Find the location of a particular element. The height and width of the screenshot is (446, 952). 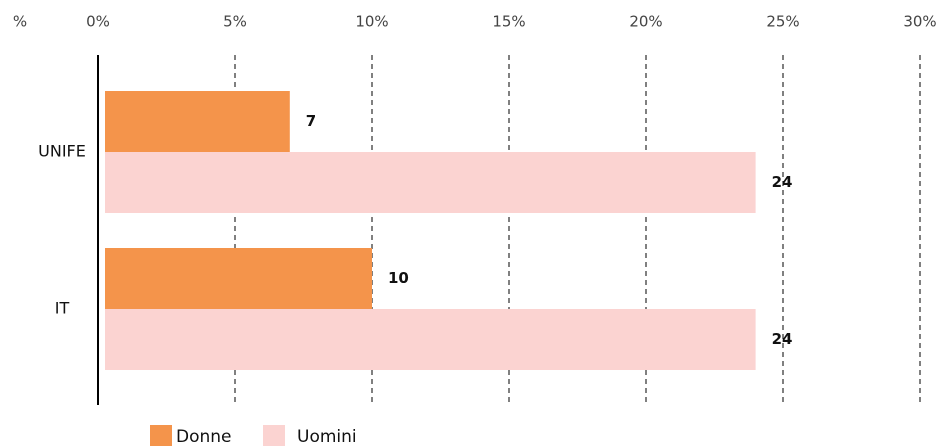

data-label: 10 is located at coordinates (398, 278).